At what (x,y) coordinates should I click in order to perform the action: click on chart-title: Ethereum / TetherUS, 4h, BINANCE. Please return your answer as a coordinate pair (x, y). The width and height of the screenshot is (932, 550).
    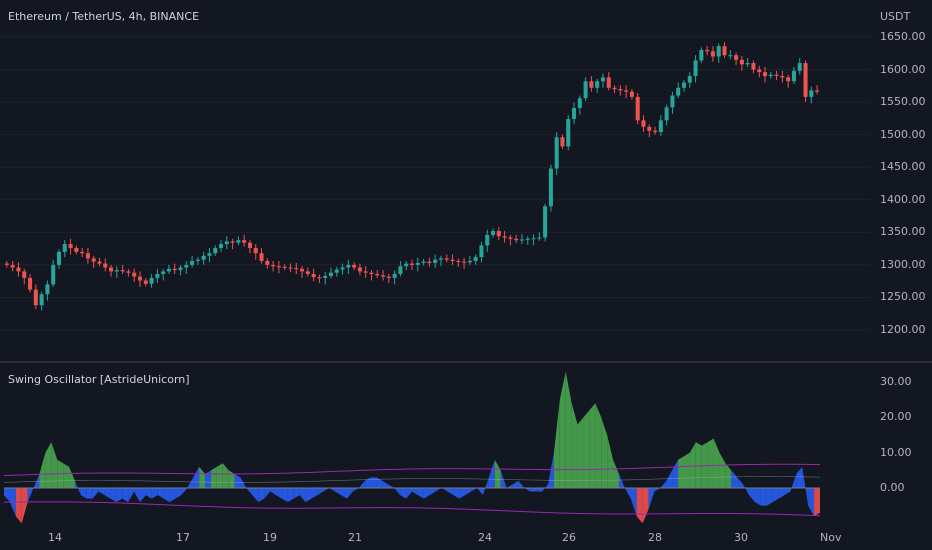
    Looking at the image, I should click on (104, 16).